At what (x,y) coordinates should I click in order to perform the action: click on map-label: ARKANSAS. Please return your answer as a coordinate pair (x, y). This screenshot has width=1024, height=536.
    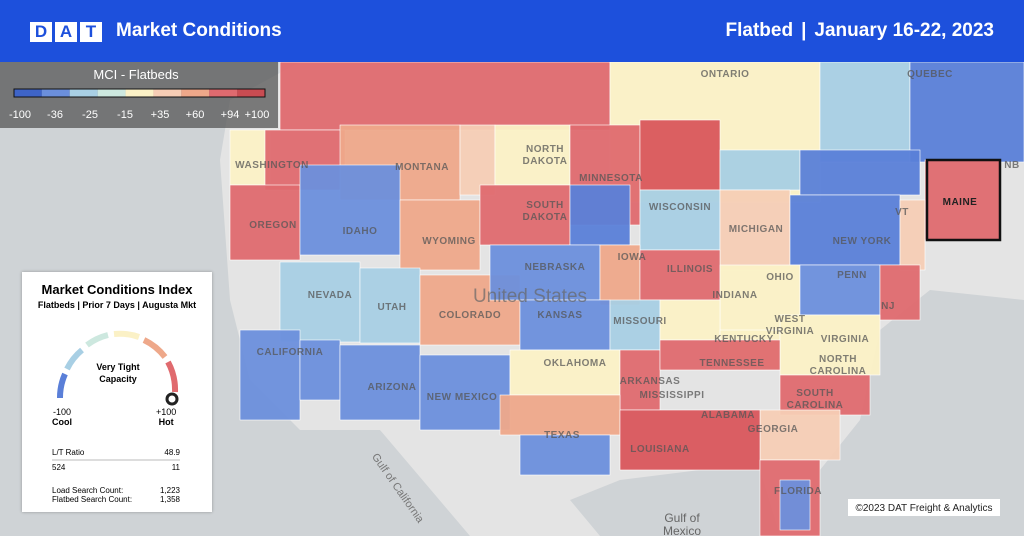
    Looking at the image, I should click on (650, 381).